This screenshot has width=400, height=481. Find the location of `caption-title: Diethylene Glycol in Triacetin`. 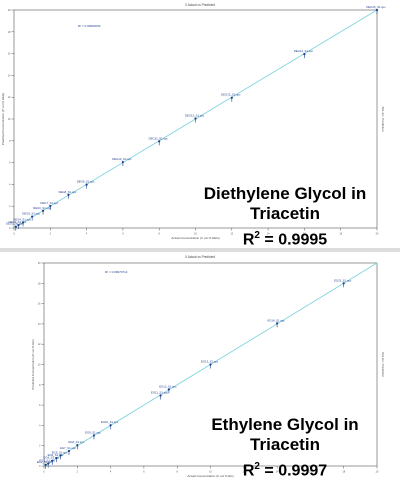

caption-title: Diethylene Glycol in Triacetin is located at coordinates (285, 203).